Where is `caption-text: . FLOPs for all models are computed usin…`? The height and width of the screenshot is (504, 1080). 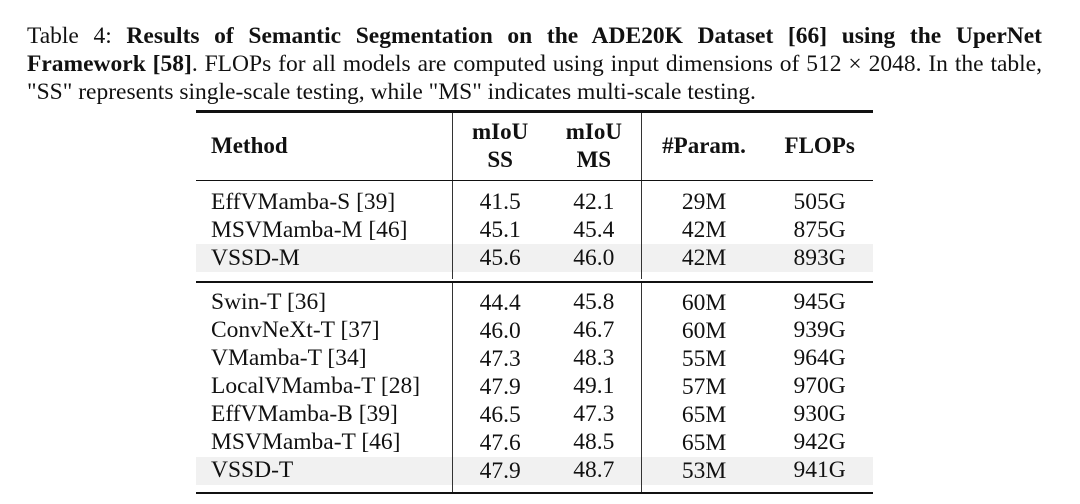
caption-text: . FLOPs for all models are computed usin… is located at coordinates (534, 78).